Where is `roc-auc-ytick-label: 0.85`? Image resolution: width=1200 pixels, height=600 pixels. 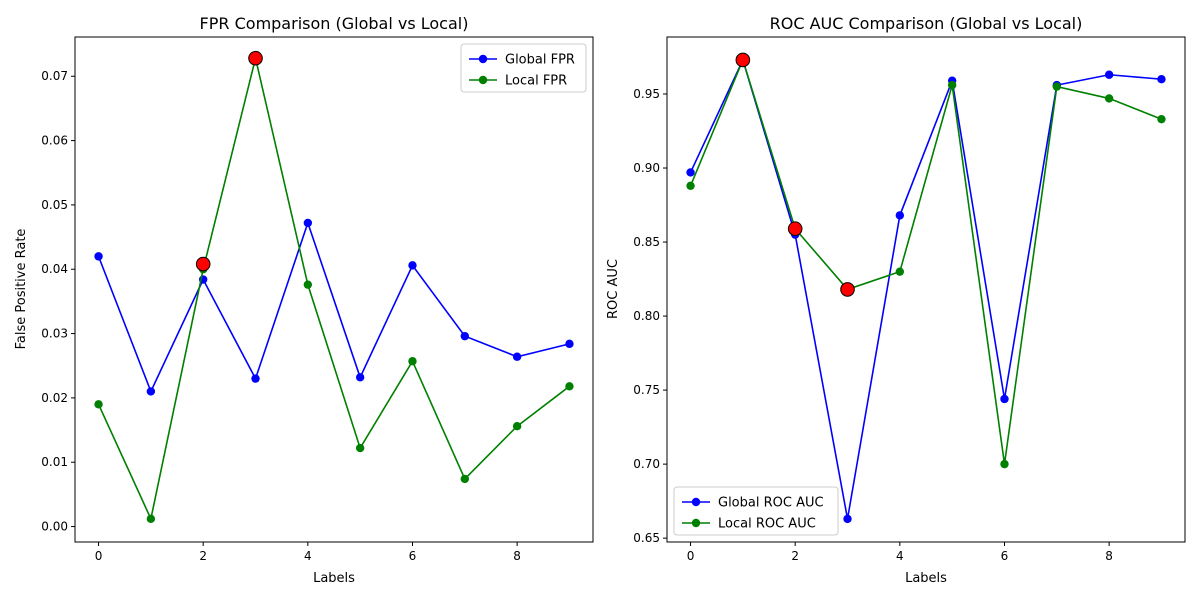 roc-auc-ytick-label: 0.85 is located at coordinates (646, 242).